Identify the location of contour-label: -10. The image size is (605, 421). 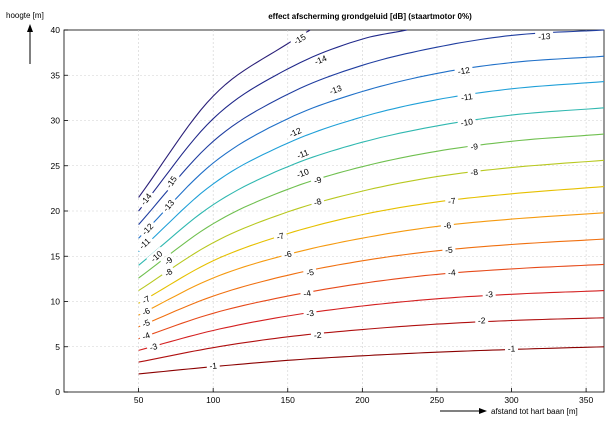
(302, 173).